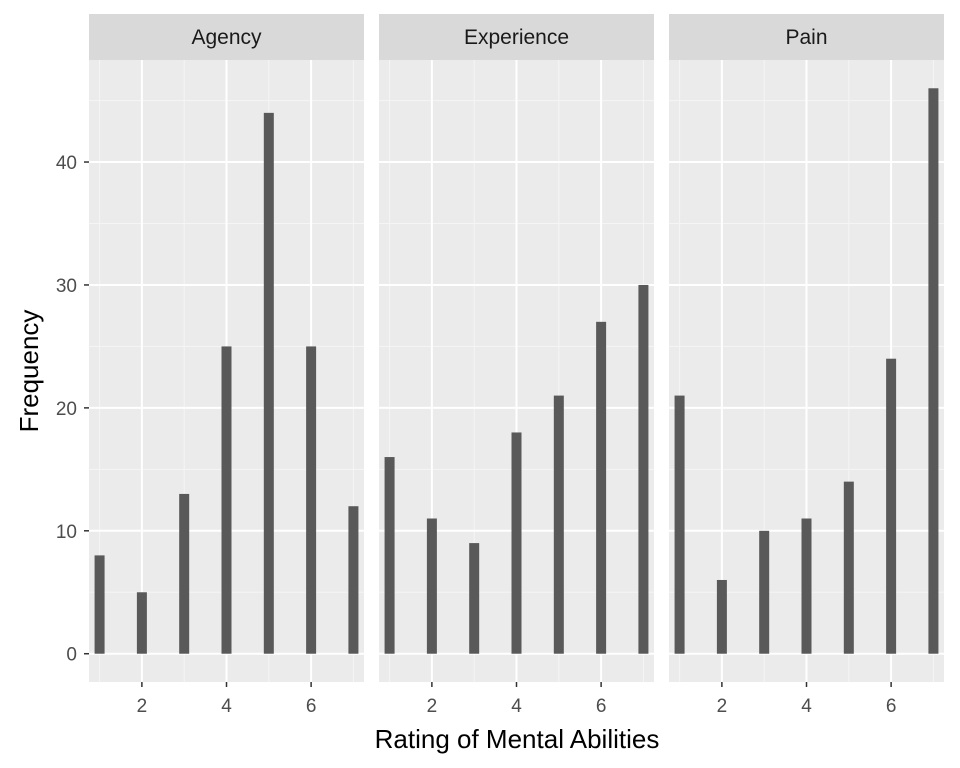 This screenshot has height=768, width=960. I want to click on facet-strip-label: Pain, so click(806, 37).